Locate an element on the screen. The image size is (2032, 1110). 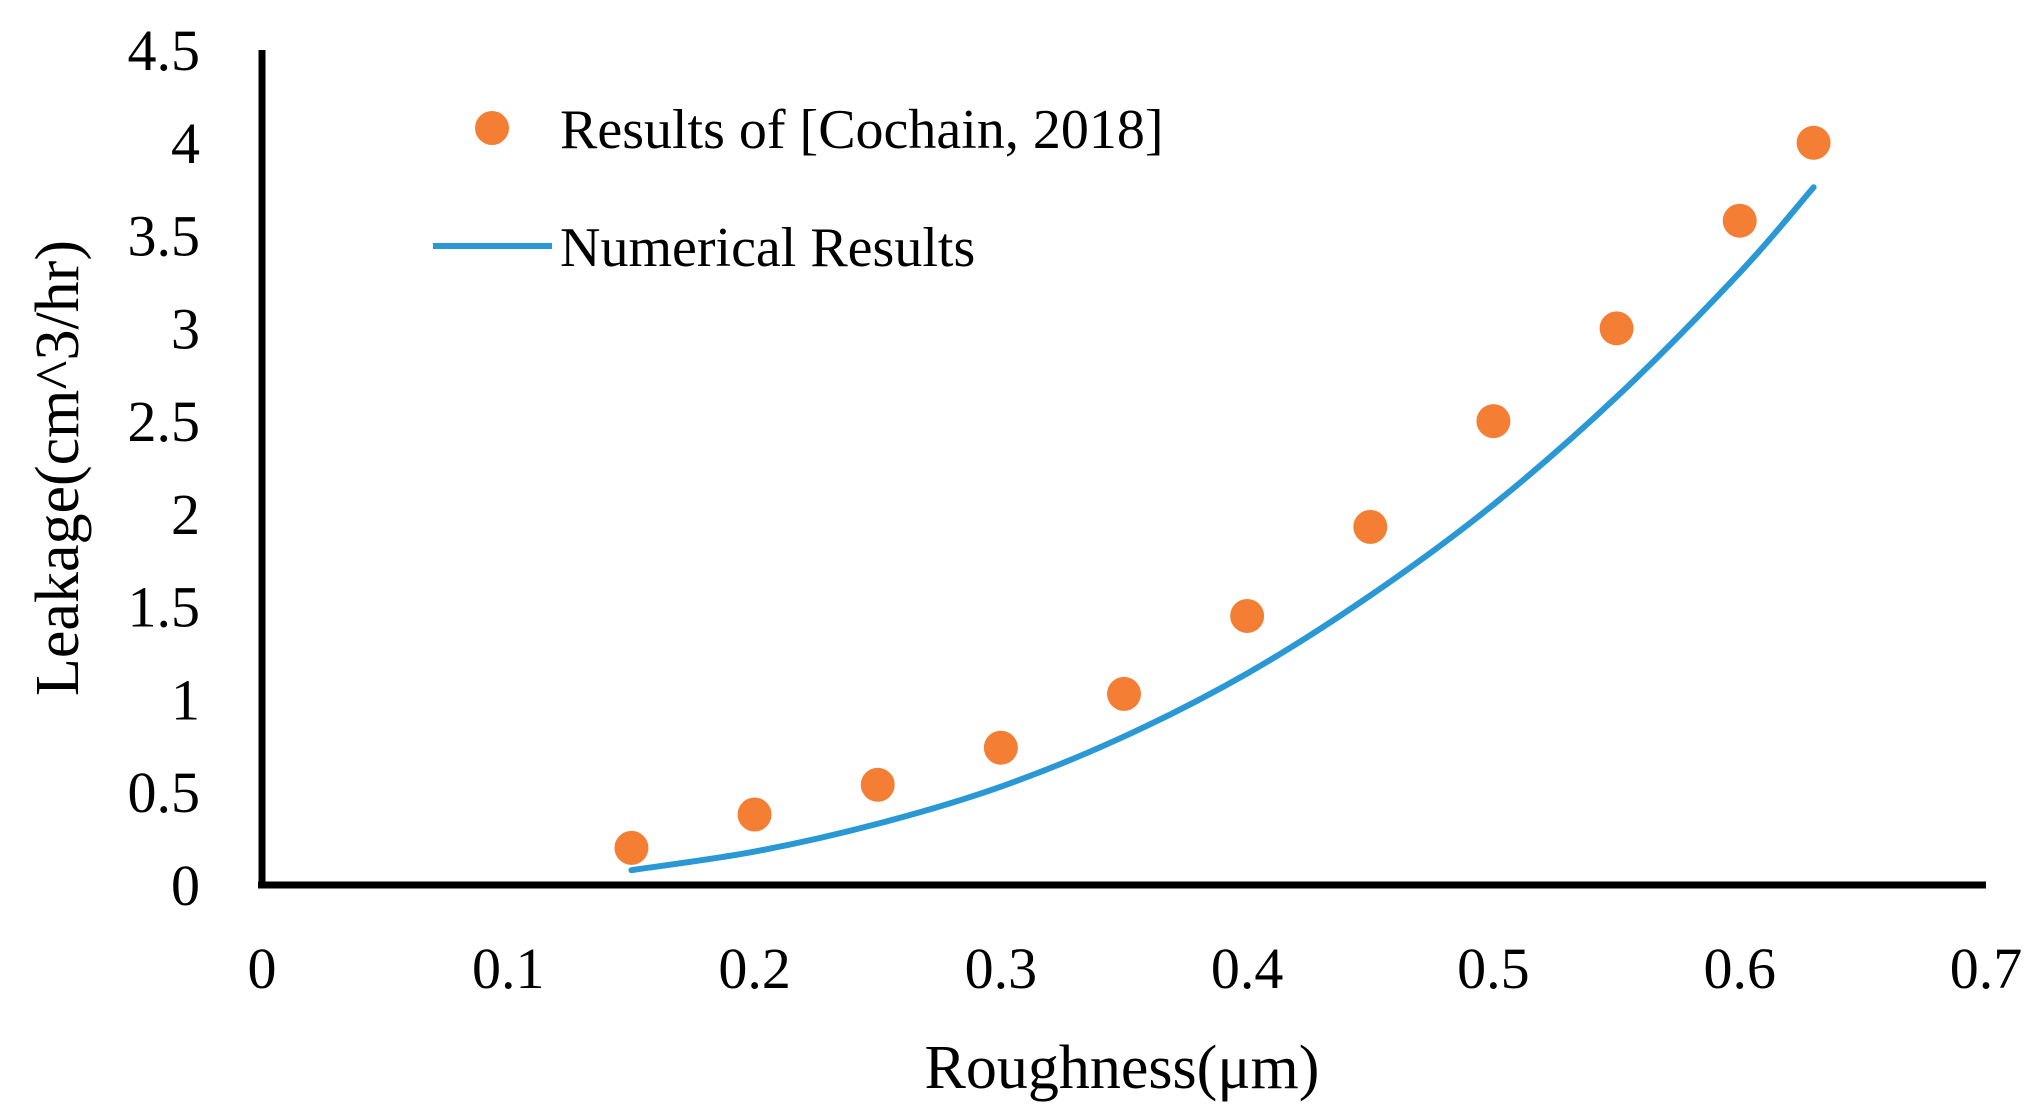
x-tick-labels: 0 0.1 0.2 0.3 0.4 0.5 0.6 0.7 is located at coordinates (1135, 968).